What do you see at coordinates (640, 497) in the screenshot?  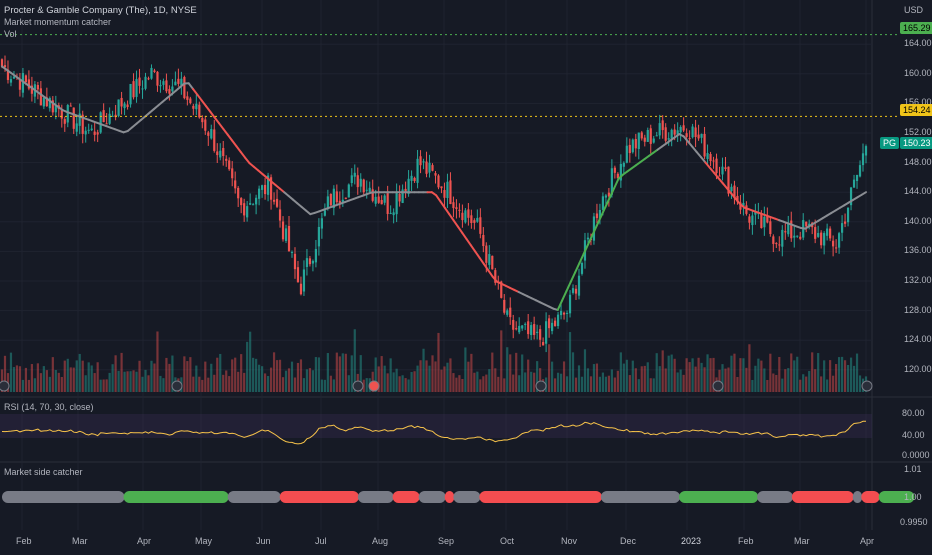 I see `side-segment-gray` at bounding box center [640, 497].